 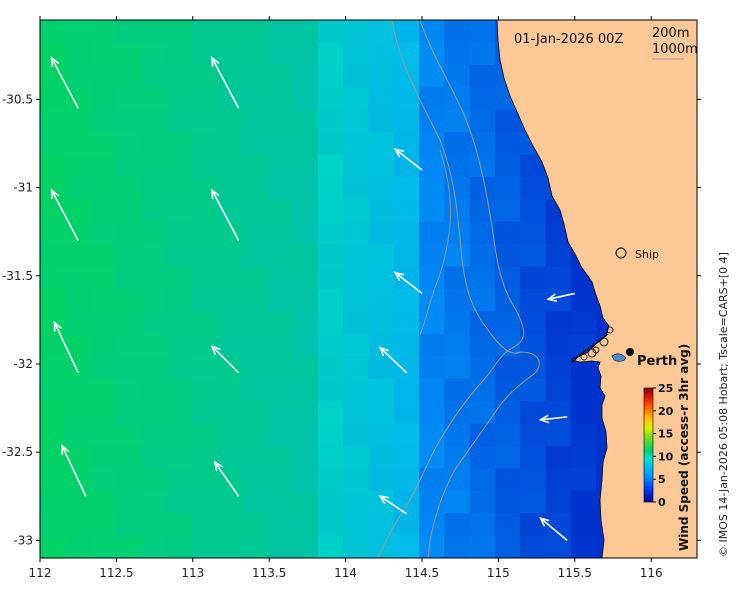 I want to click on colorbar-label: Wind Speed (access-r 3hr avg), so click(x=684, y=447).